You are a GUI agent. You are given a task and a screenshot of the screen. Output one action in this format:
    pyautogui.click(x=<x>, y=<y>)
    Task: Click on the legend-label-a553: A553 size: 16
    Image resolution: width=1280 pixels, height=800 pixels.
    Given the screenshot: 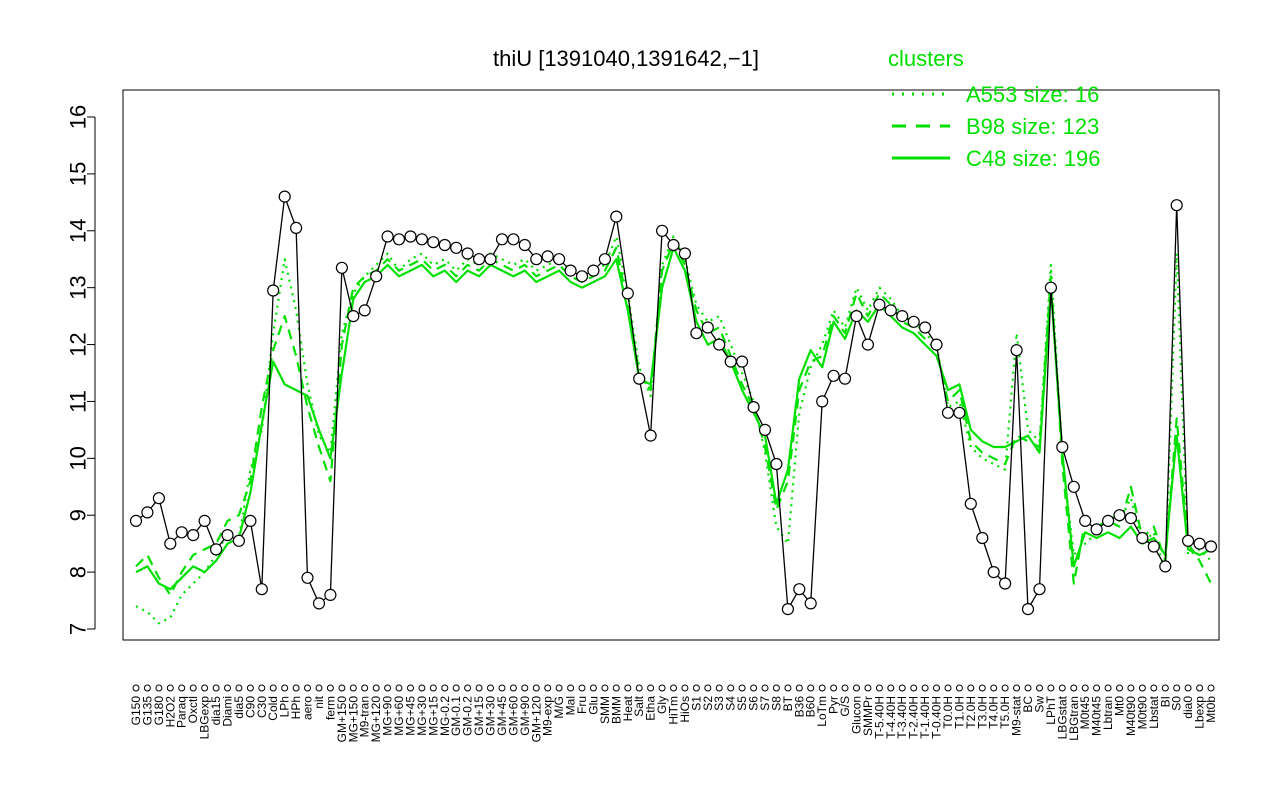 What is the action you would take?
    pyautogui.click(x=1032, y=94)
    